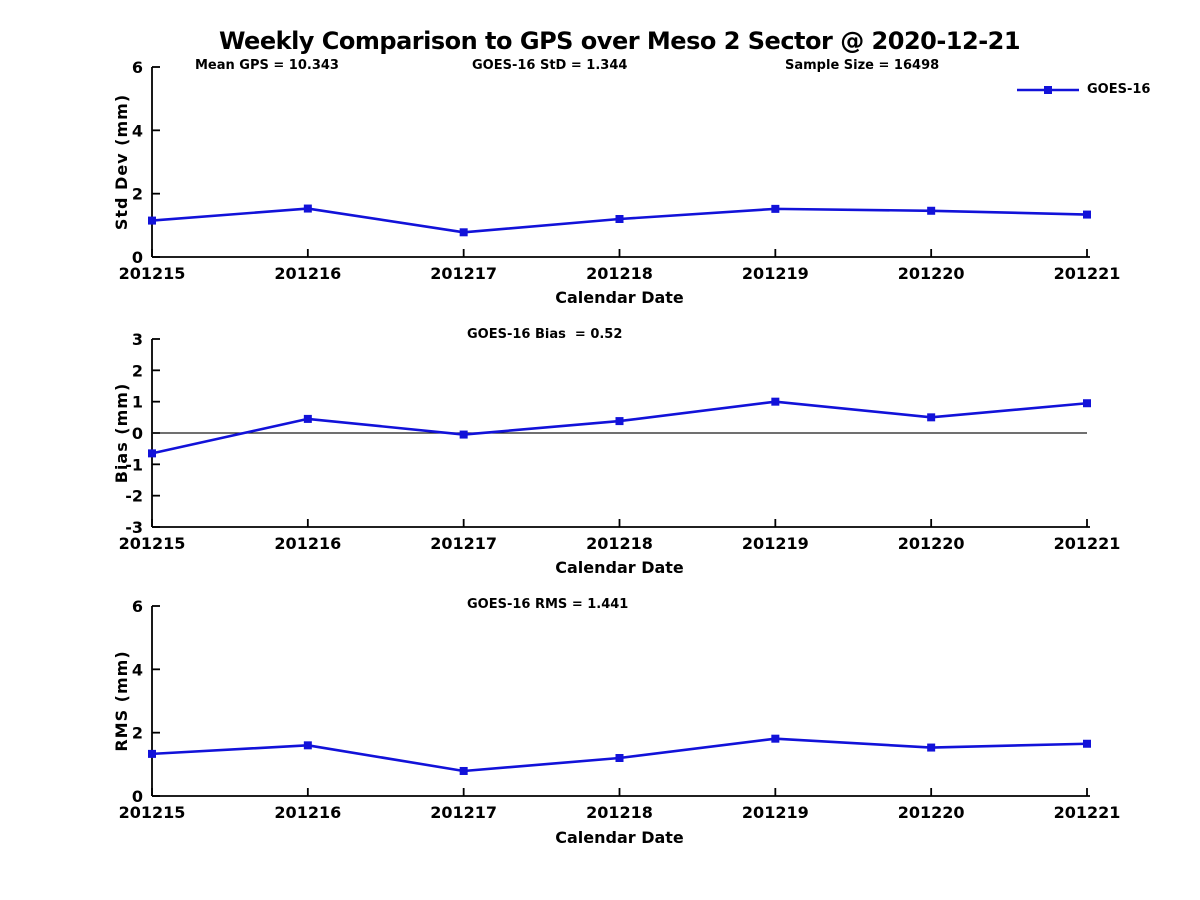 This screenshot has width=1200, height=900. I want to click on annotation-mean-gps: Mean GPS = 10.343, so click(267, 65).